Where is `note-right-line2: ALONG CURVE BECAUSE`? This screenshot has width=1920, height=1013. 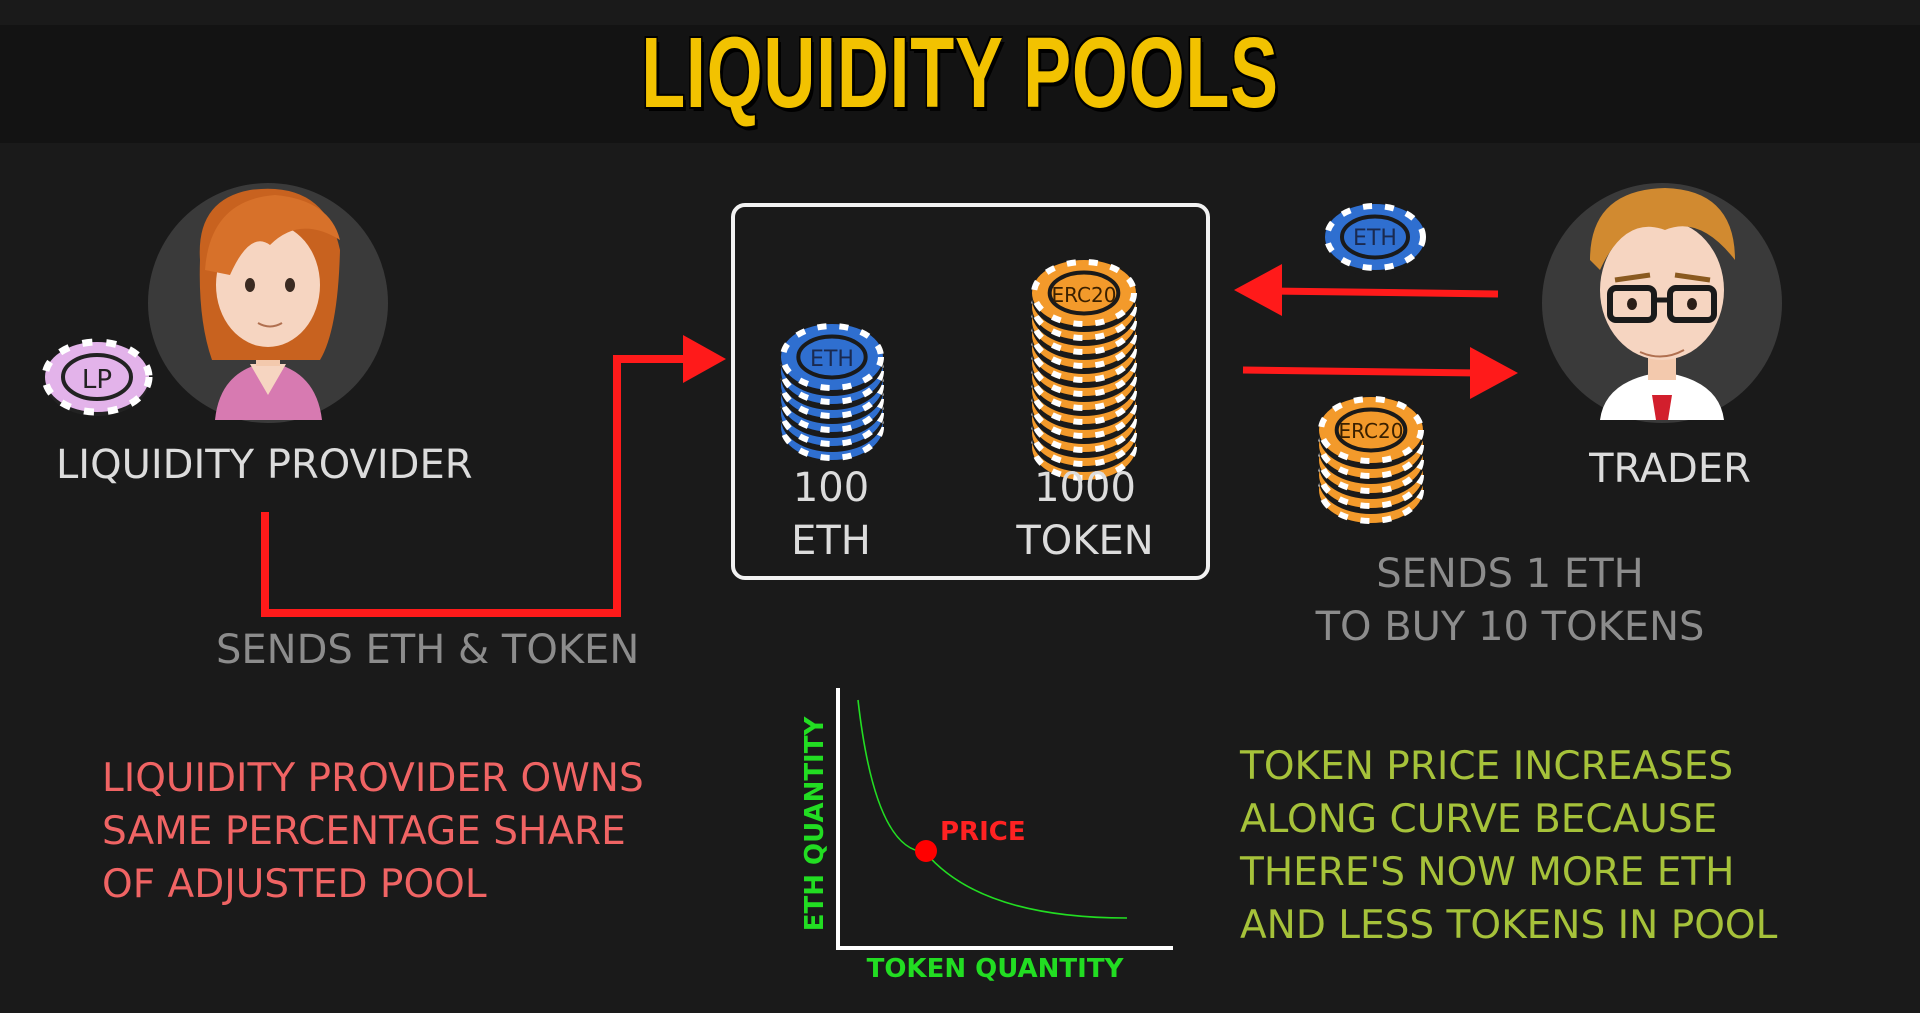
note-right-line2: ALONG CURVE BECAUSE is located at coordinates (1479, 819).